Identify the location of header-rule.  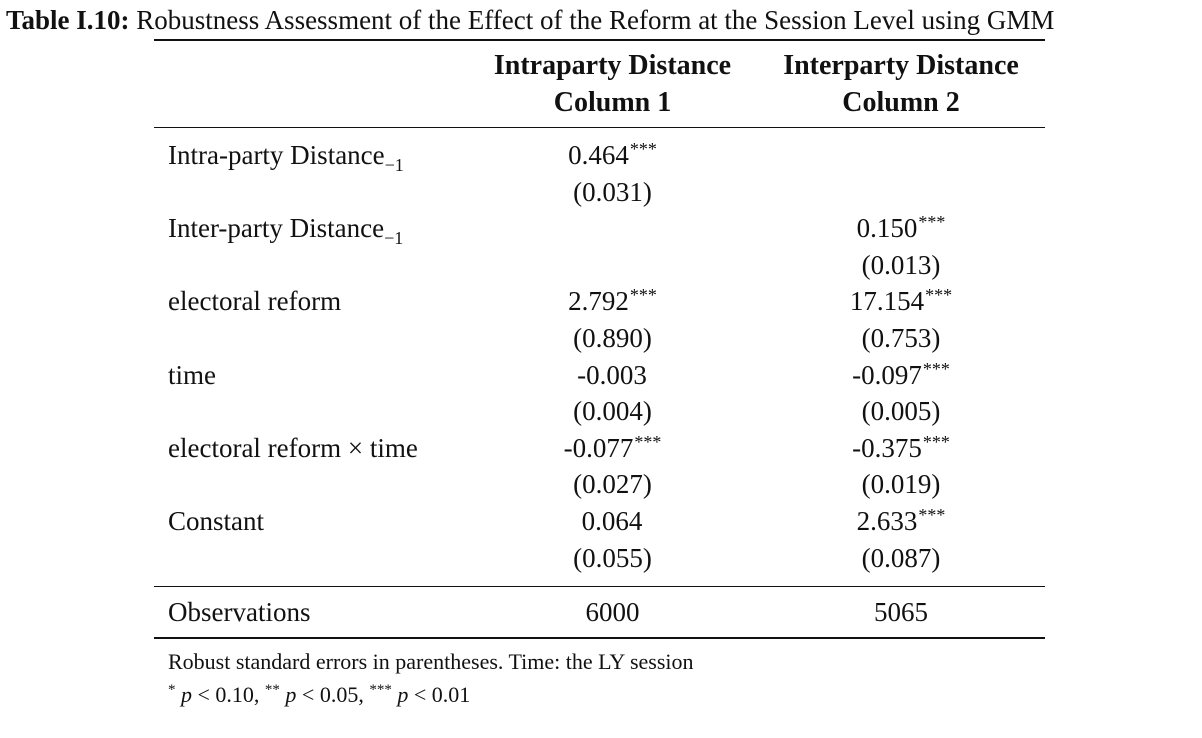
(599, 127).